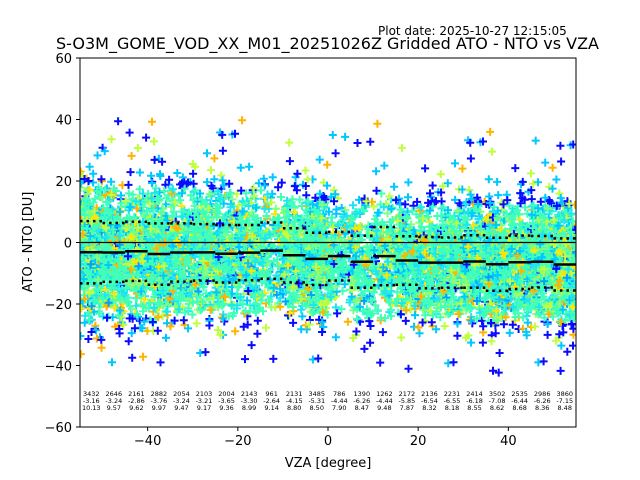  I want to click on plot-date-label: Plot date: 2025-10-27 12:15:05, so click(472, 31).